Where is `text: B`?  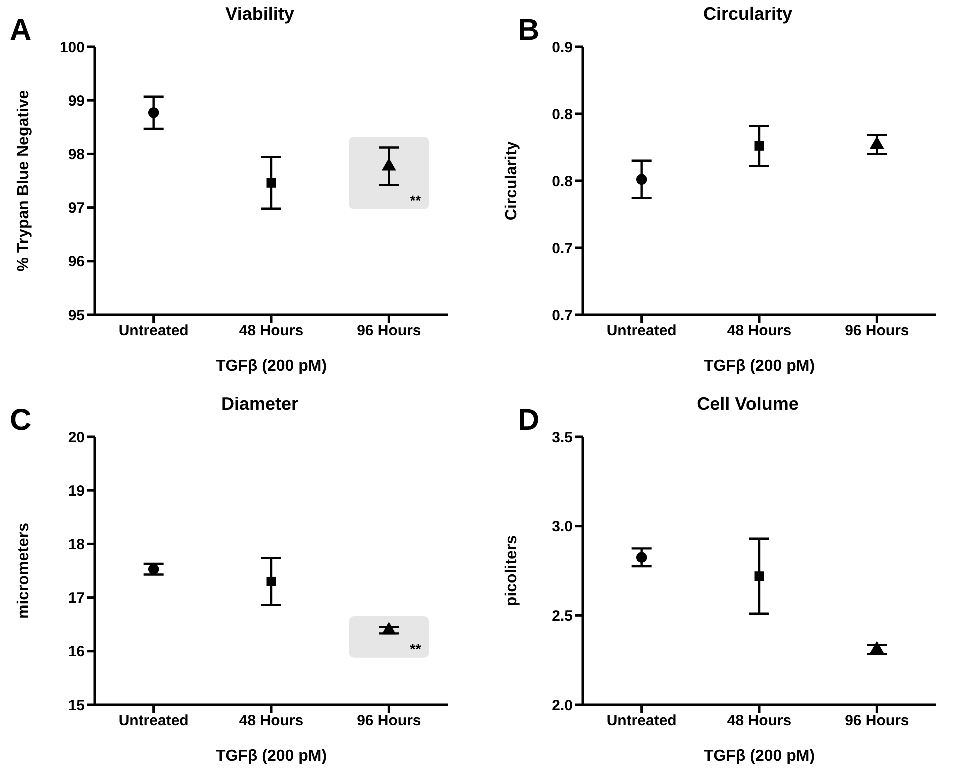 text: B is located at coordinates (529, 31).